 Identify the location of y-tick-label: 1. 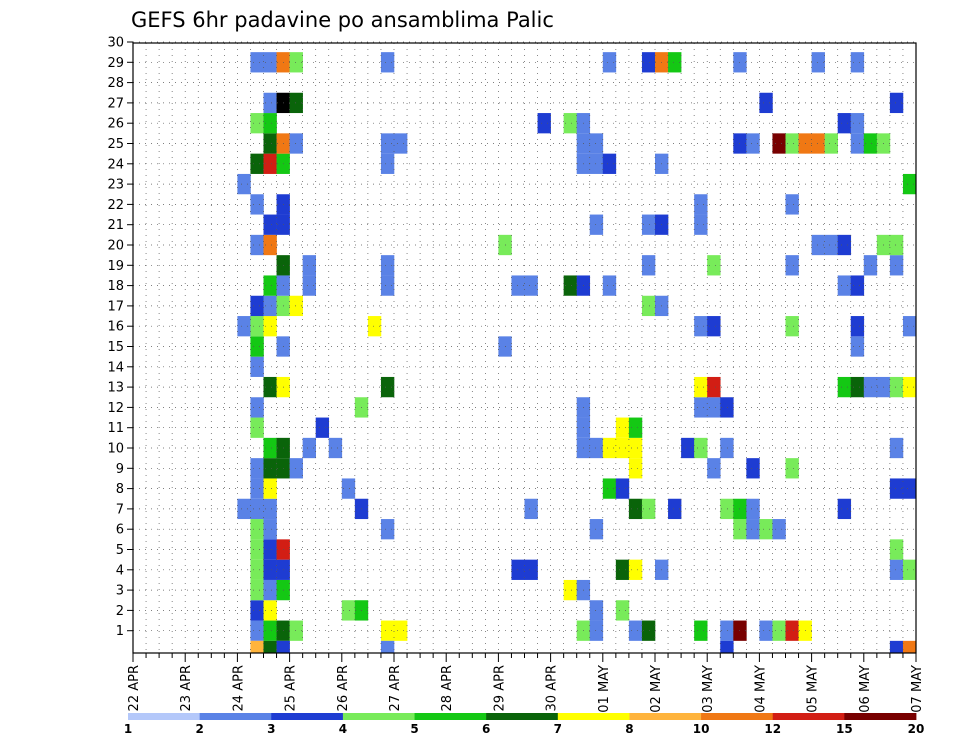
(120, 631).